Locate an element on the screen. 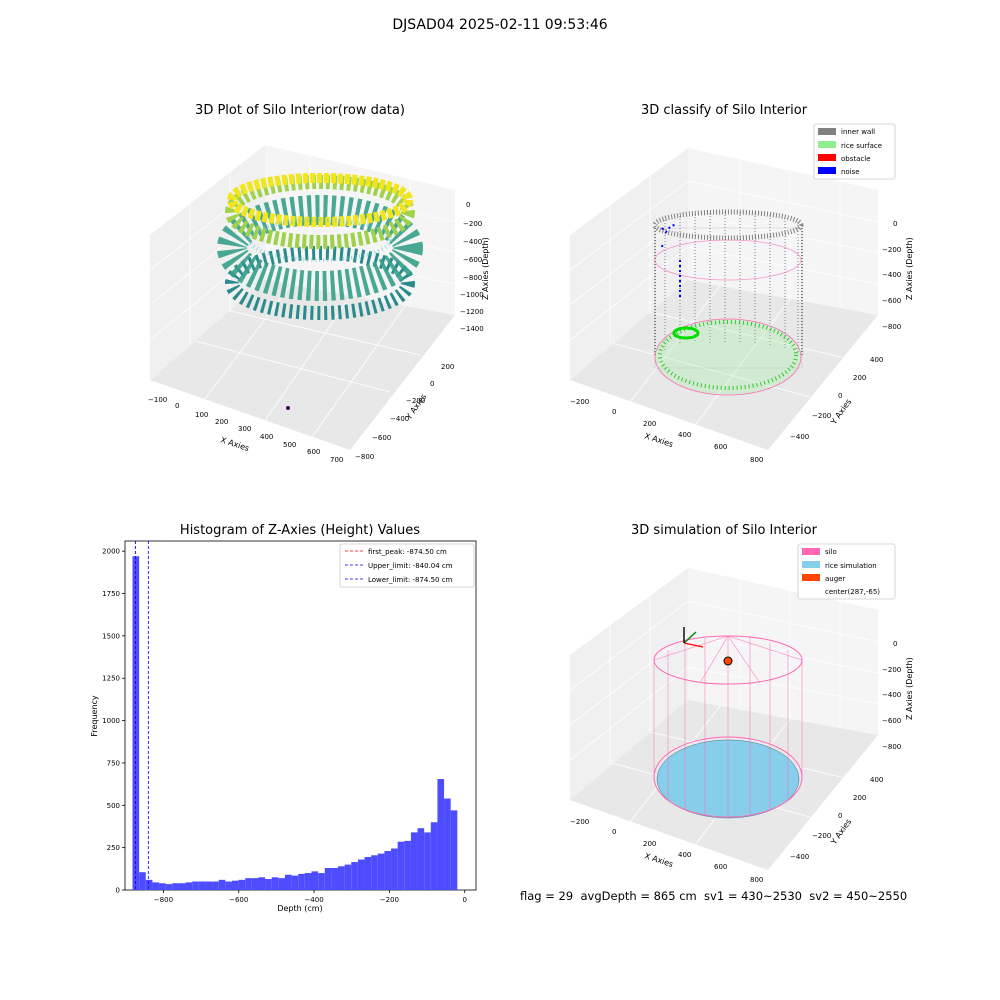  panel-4-ytick: 0 is located at coordinates (840, 816).